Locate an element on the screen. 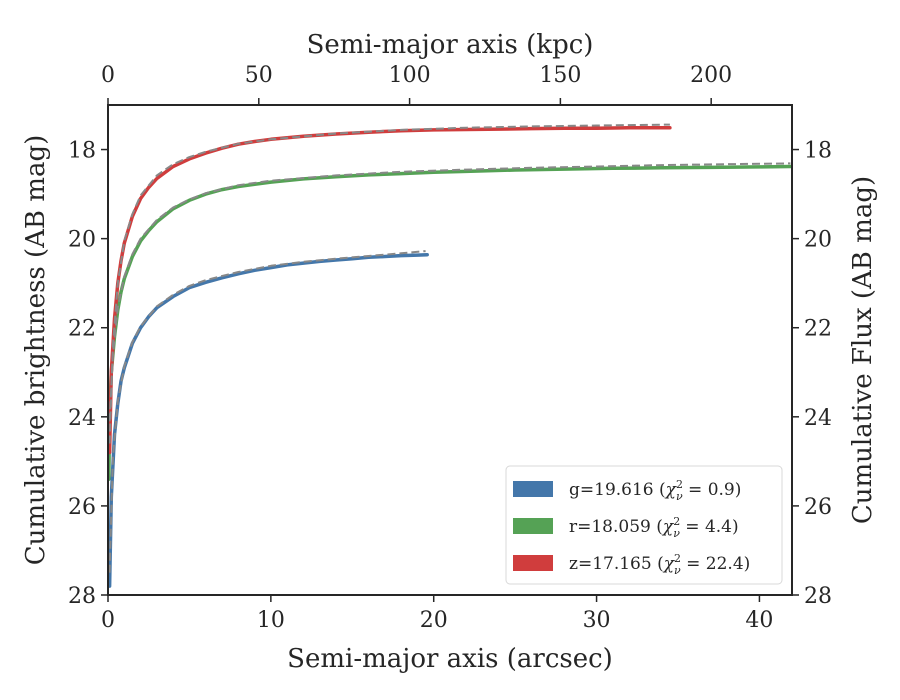  x-tick-label: 20 is located at coordinates (434, 620).